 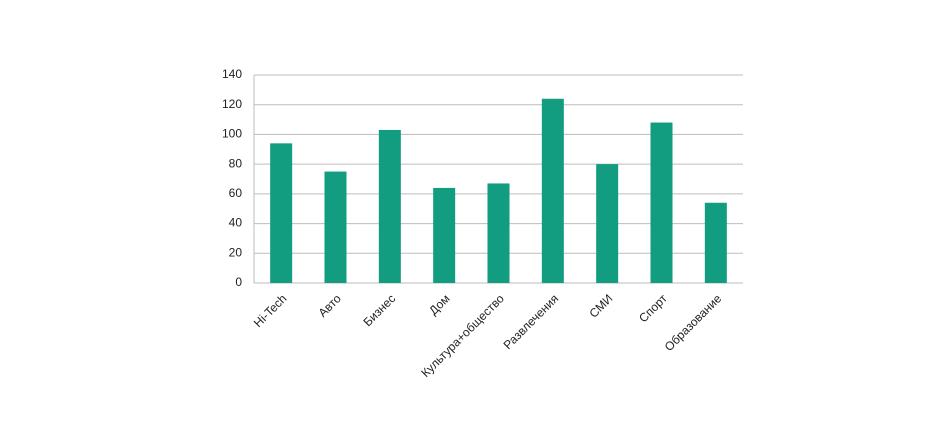 What do you see at coordinates (236, 252) in the screenshot?
I see `y-tick-label: 20` at bounding box center [236, 252].